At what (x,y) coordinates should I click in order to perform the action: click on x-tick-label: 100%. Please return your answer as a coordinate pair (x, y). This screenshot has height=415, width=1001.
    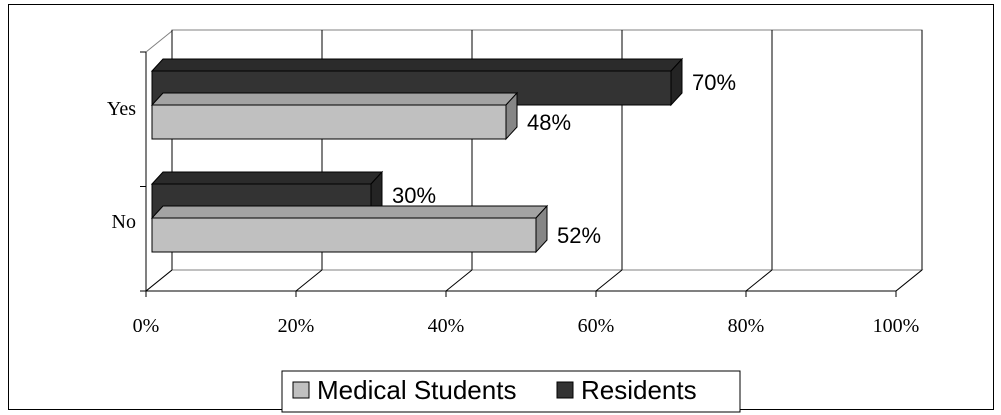
    Looking at the image, I should click on (896, 326).